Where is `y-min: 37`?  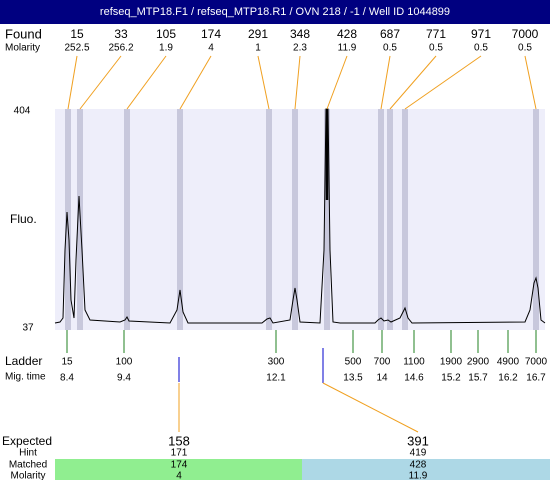
y-min: 37 is located at coordinates (28, 328).